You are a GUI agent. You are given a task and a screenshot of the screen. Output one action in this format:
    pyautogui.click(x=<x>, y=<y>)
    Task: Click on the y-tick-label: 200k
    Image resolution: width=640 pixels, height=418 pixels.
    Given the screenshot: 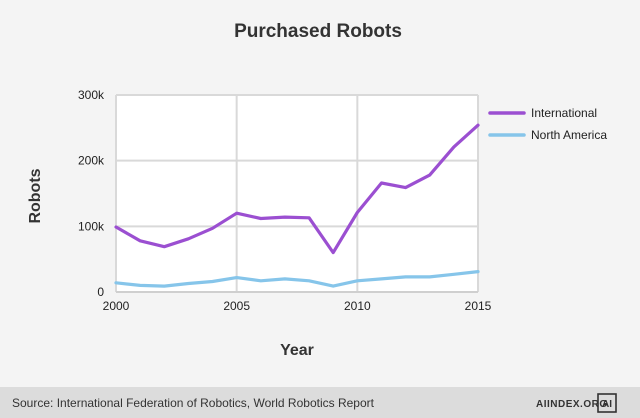 What is the action you would take?
    pyautogui.click(x=91, y=161)
    